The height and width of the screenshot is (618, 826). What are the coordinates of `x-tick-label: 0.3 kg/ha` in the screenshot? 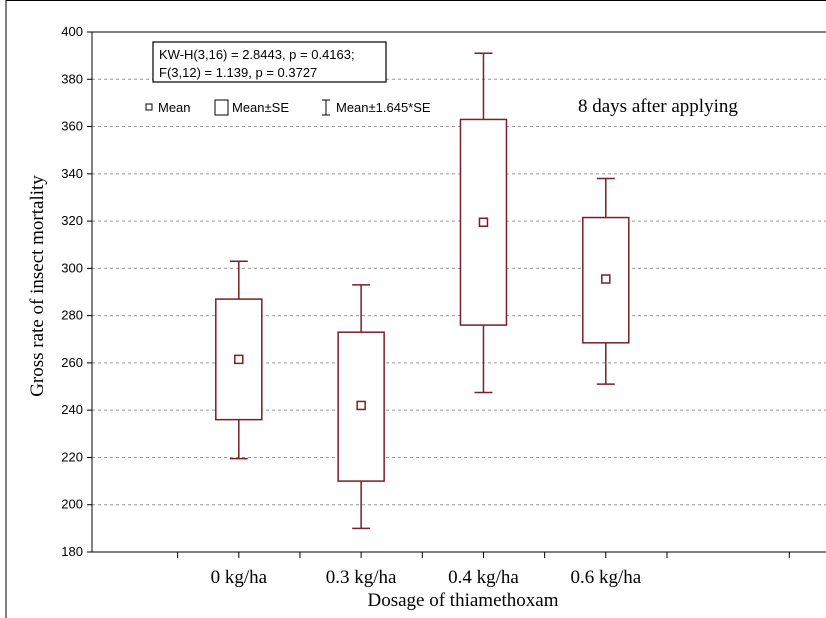 It's located at (361, 577).